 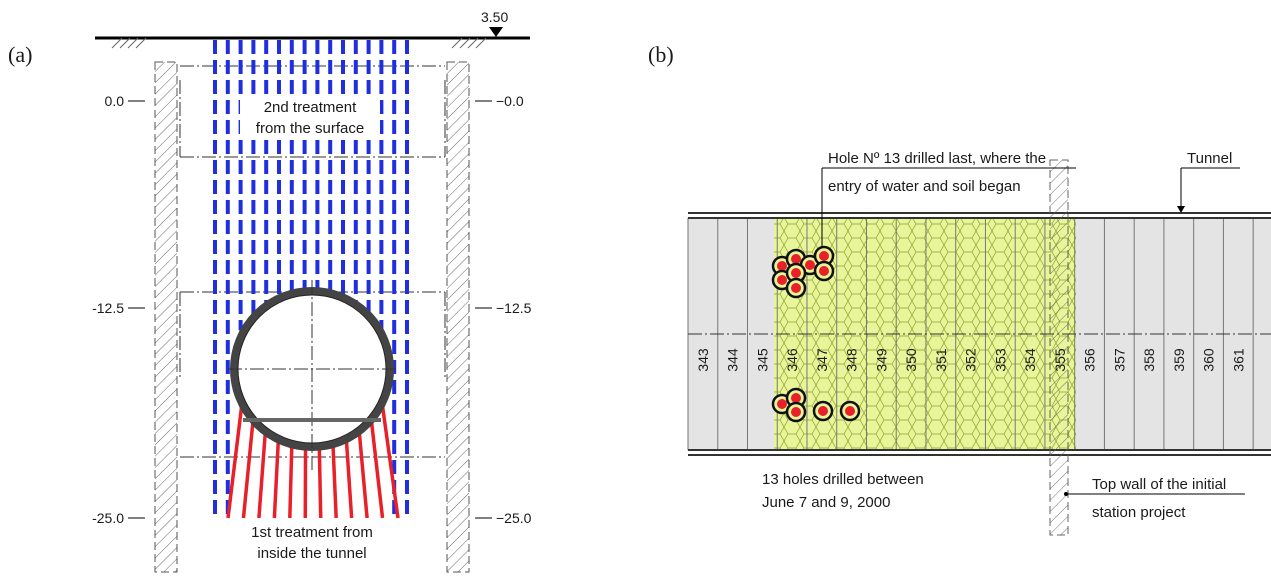 What do you see at coordinates (312, 532) in the screenshot?
I see `first-treatment-label-line1: 1st treatment from` at bounding box center [312, 532].